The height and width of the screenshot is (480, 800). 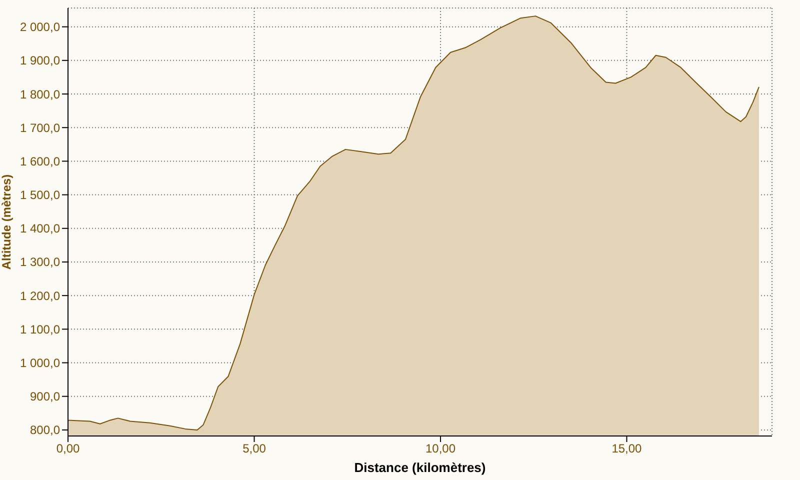 I want to click on y-tick-label: 1 700,0, so click(x=40, y=127).